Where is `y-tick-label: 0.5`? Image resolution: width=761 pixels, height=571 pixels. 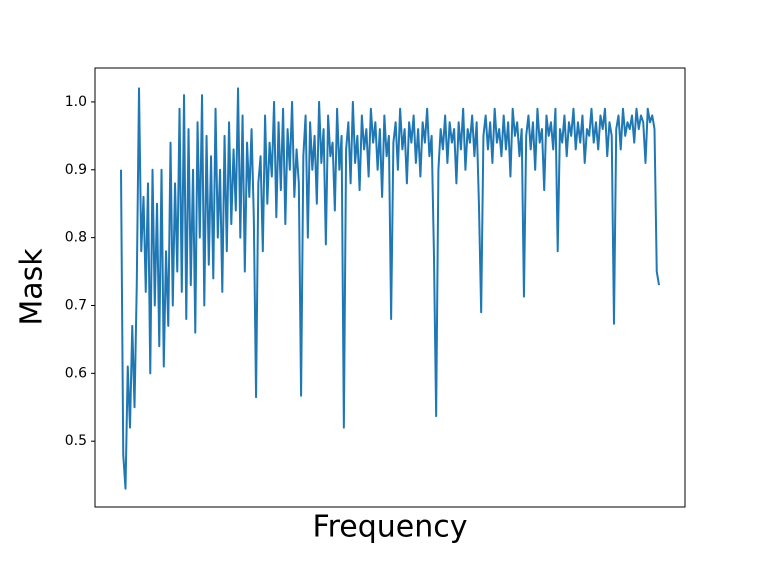
y-tick-label: 0.5 is located at coordinates (76, 441).